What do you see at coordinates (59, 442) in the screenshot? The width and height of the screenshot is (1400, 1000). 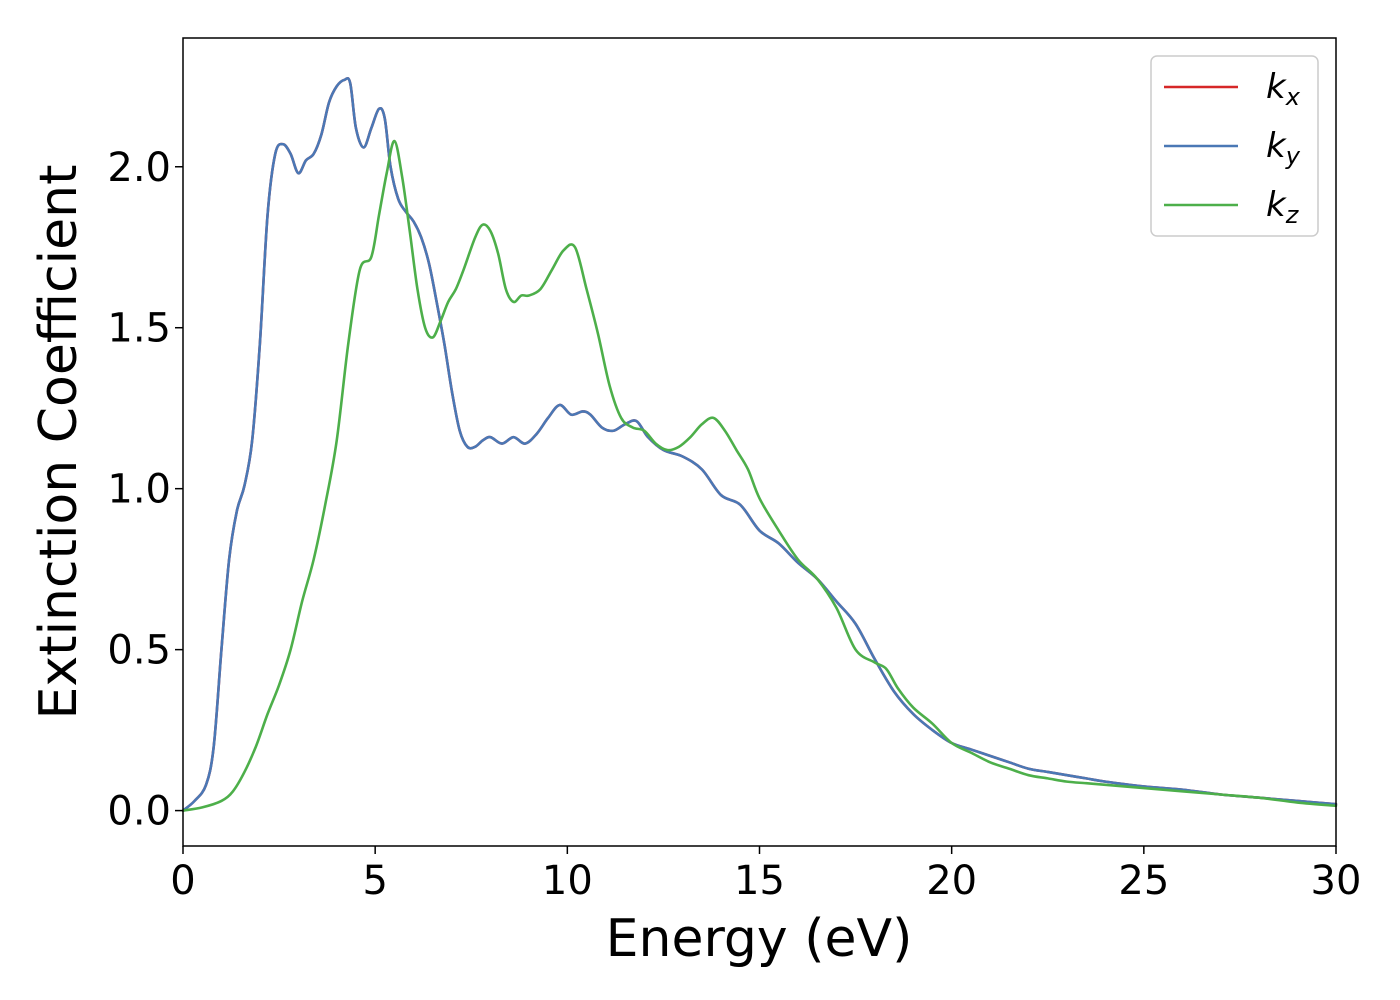 I see `y-axis-label: Extinction Coefficient` at bounding box center [59, 442].